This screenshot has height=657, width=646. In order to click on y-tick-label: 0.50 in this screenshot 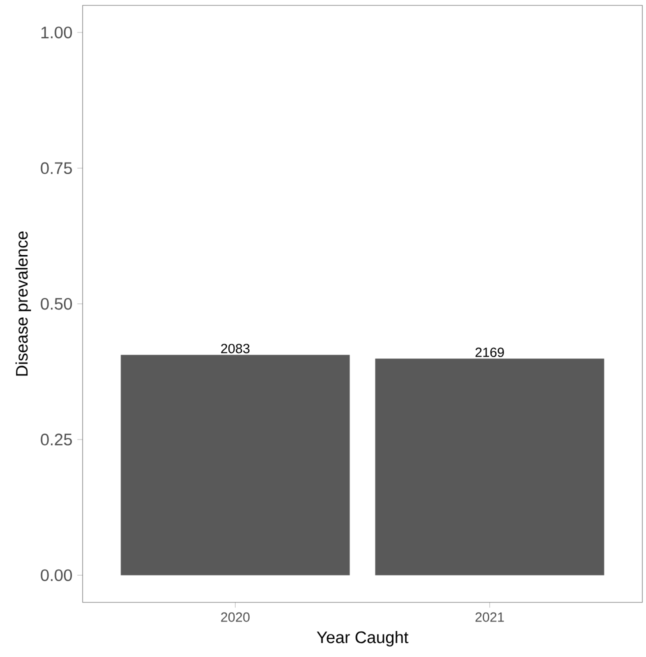, I will do `click(56, 304)`.